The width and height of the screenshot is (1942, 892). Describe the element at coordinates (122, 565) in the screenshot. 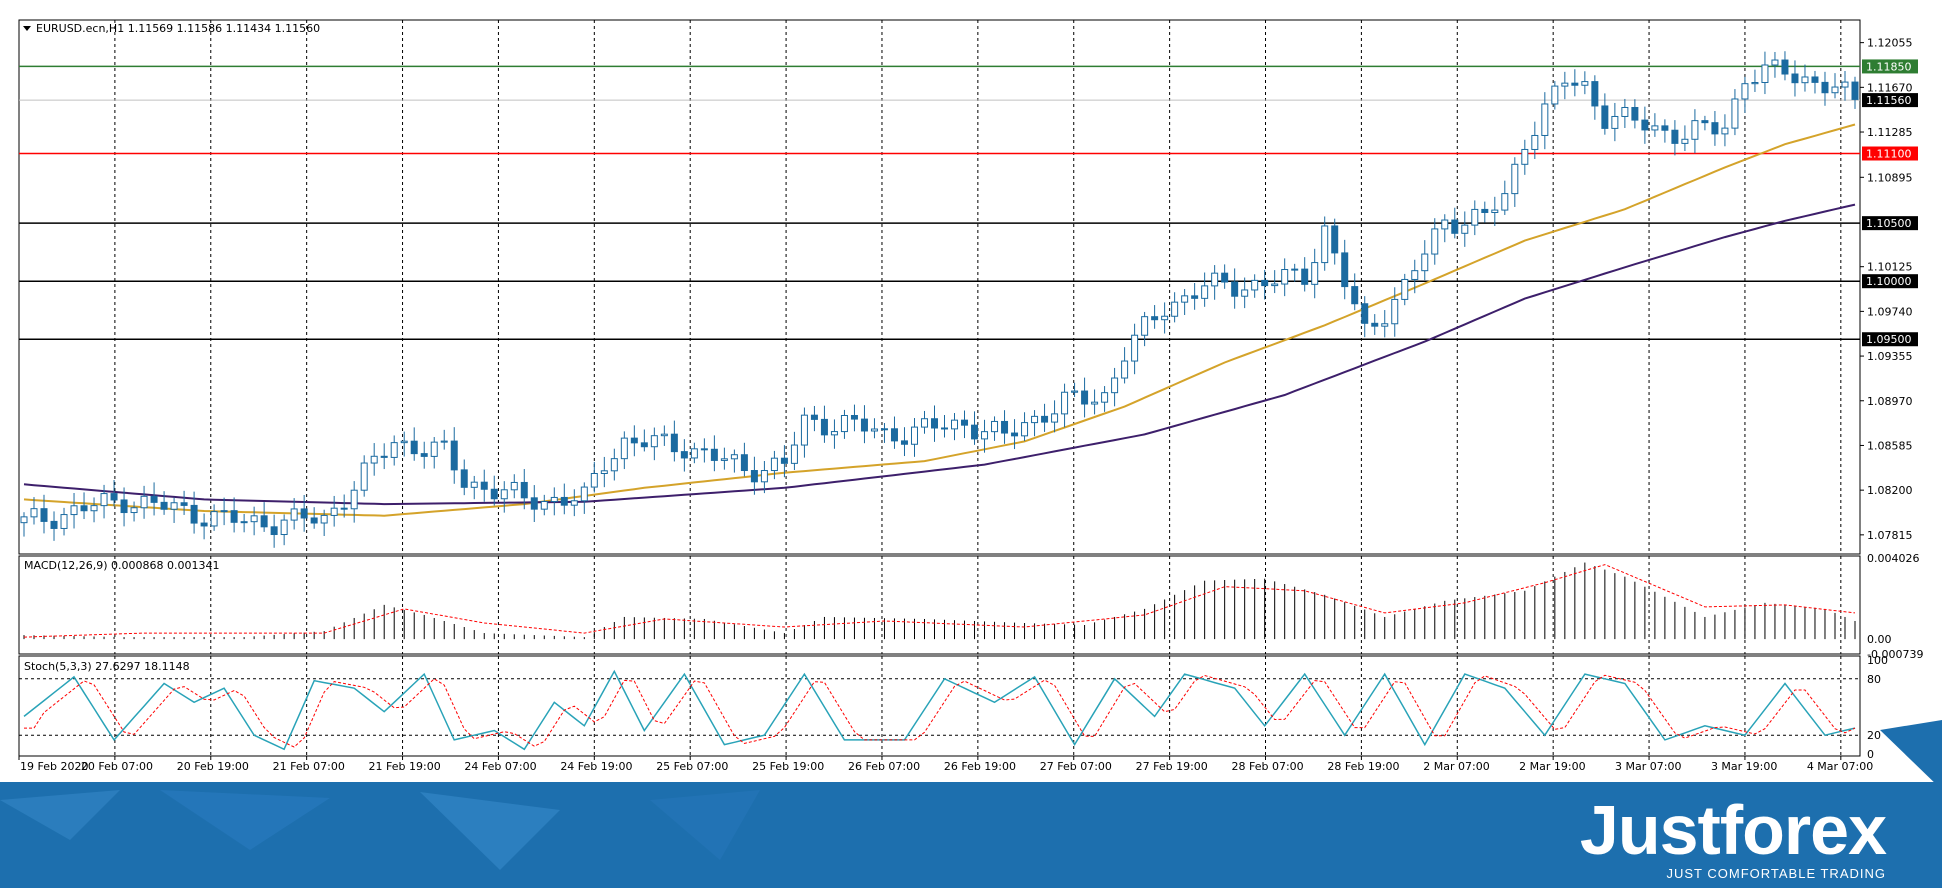

I see `macd-header: MACD(12,26,9) 0.000868 0.001341` at that location.